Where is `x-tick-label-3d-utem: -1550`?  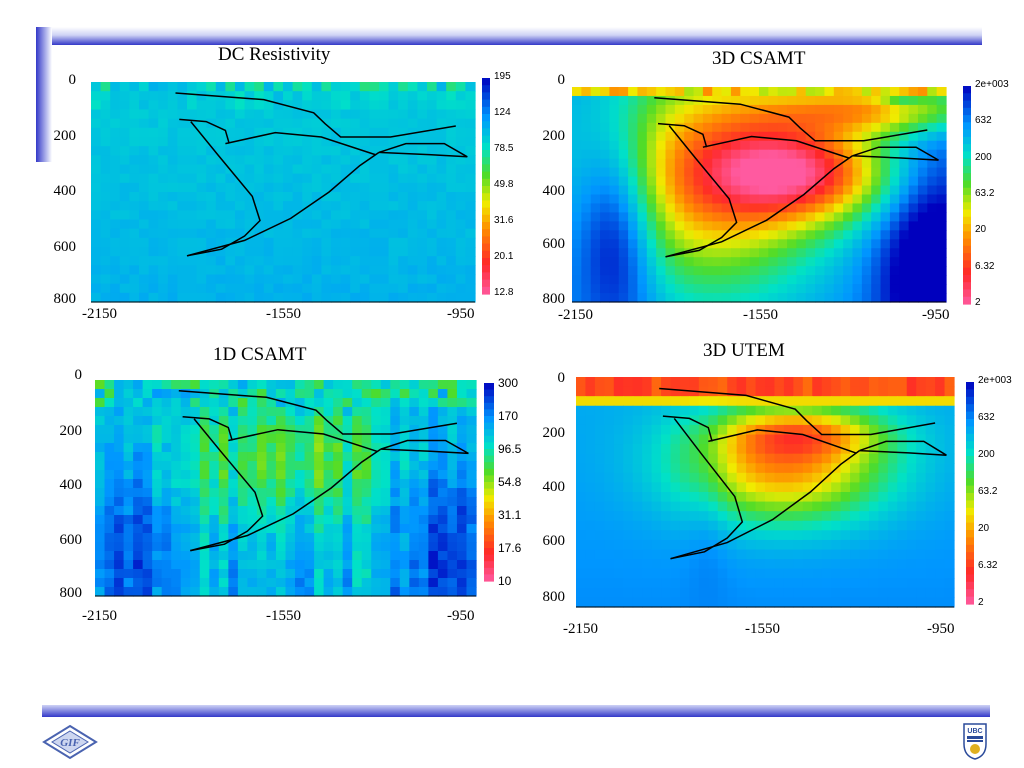
x-tick-label-3d-utem: -1550 is located at coordinates (762, 629).